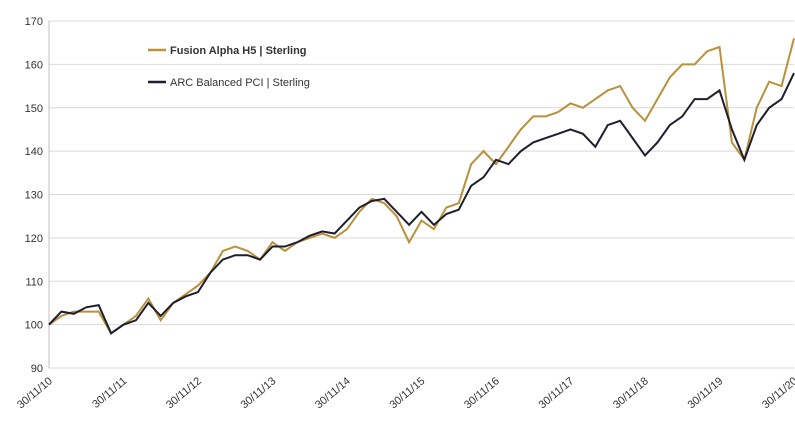  Describe the element at coordinates (34, 109) in the screenshot. I see `y-tick-label: 150` at that location.